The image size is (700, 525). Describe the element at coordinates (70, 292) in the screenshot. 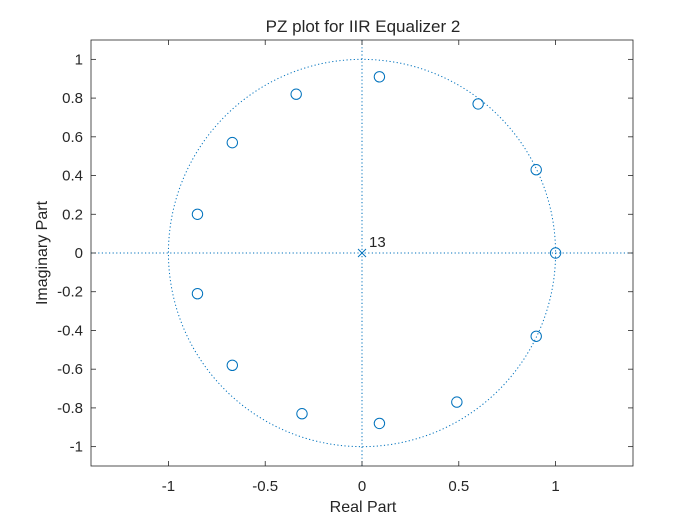

I see `y-tick-label: -0.2` at that location.